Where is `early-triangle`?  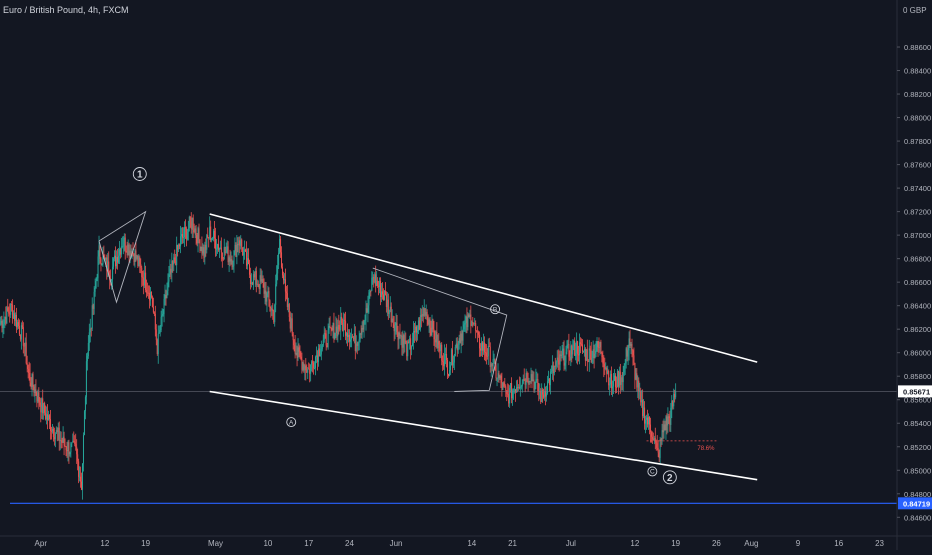 early-triangle is located at coordinates (122, 257).